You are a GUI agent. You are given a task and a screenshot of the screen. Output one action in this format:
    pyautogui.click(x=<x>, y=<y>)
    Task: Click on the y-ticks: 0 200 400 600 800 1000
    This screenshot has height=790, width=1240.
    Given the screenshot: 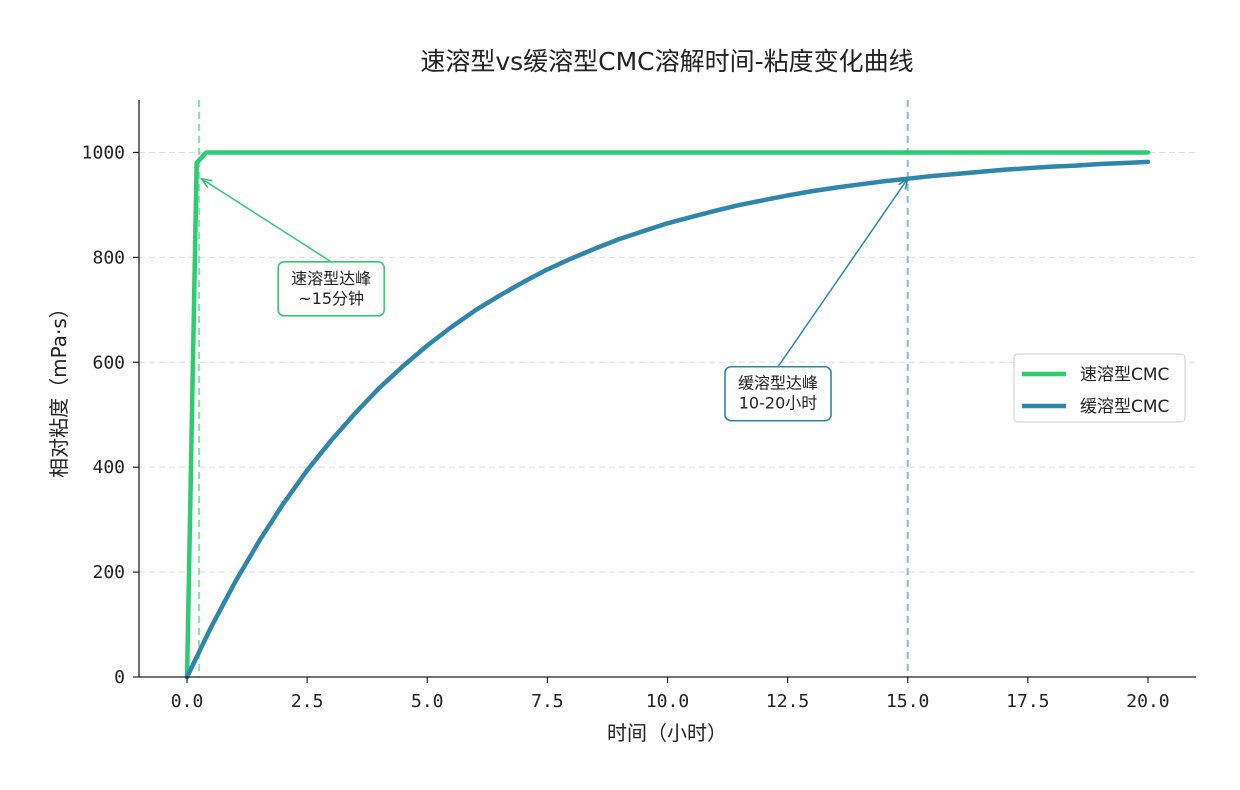 What is the action you would take?
    pyautogui.click(x=110, y=415)
    